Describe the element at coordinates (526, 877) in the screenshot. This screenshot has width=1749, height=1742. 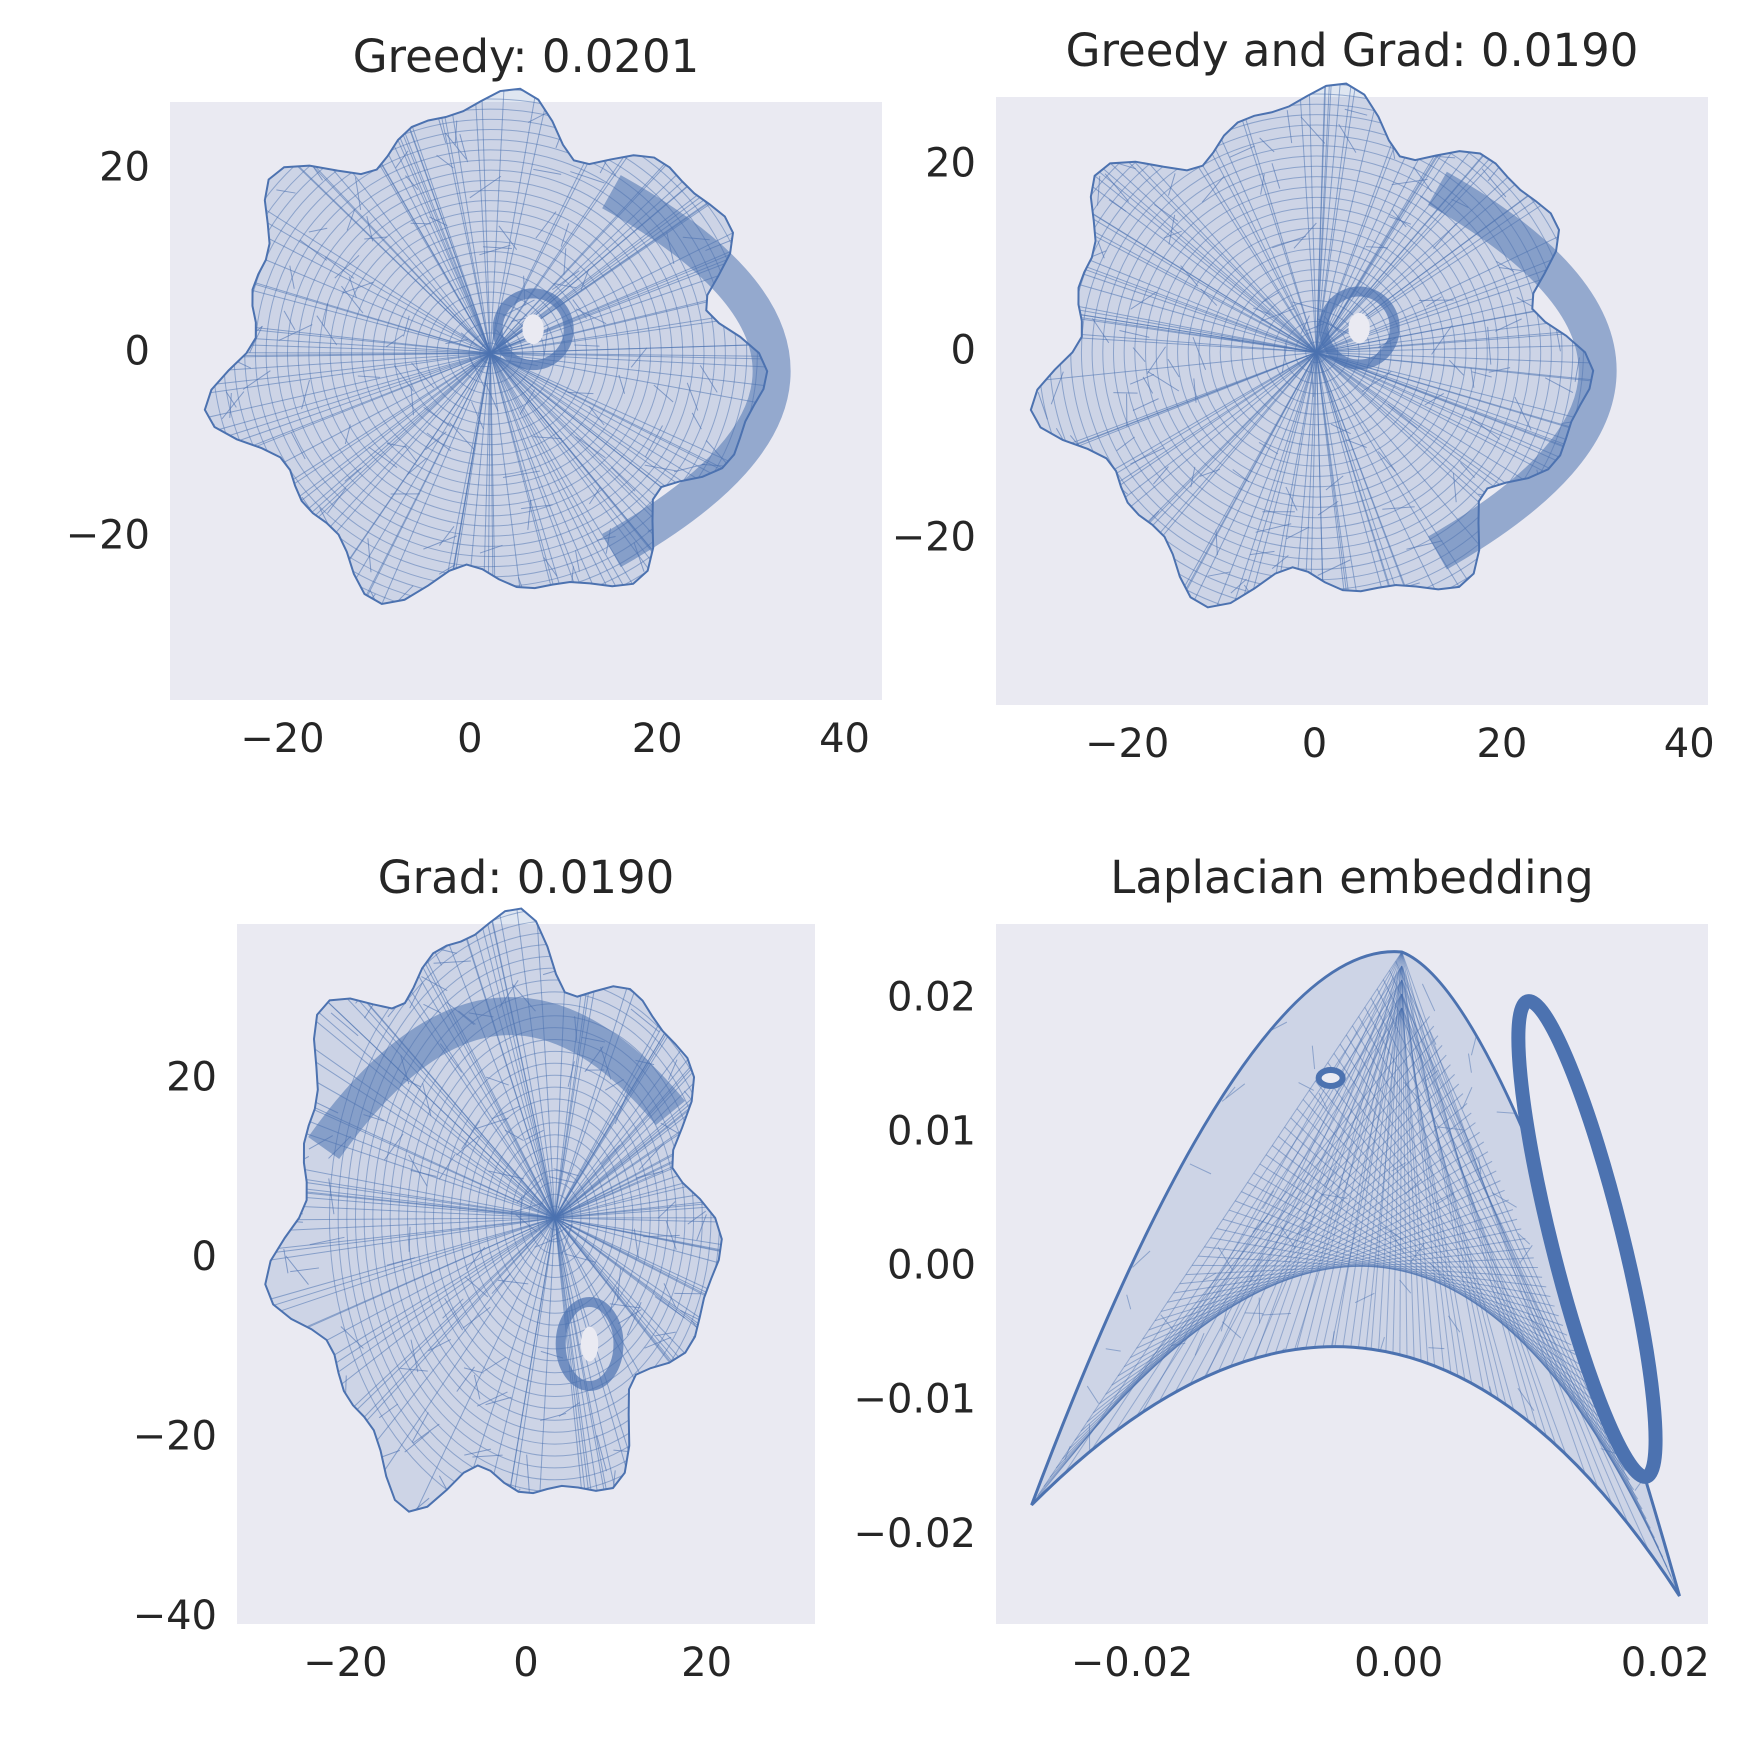
I see `panel-title: Grad: 0.0190` at that location.